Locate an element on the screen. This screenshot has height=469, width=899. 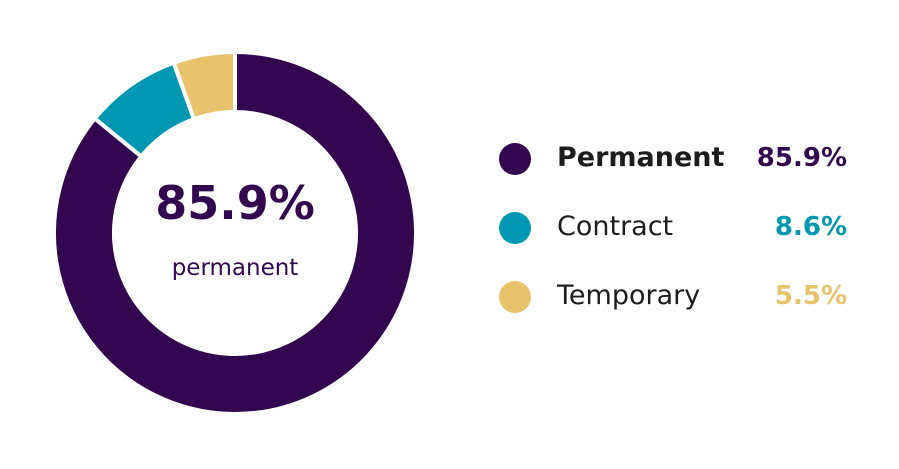
legend-value-contract: 8.6% is located at coordinates (810, 227).